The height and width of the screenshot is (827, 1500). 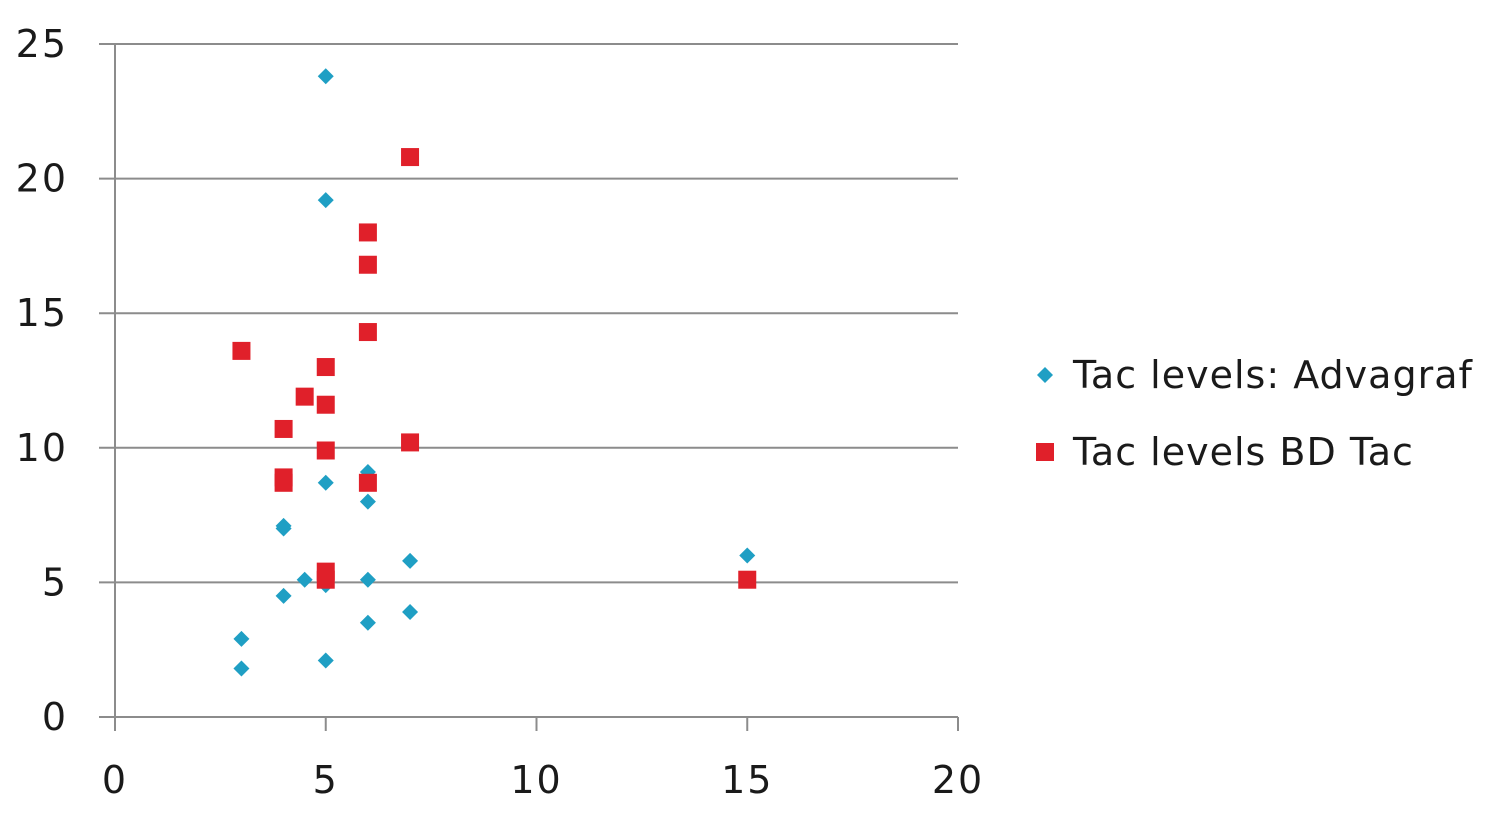 I want to click on legend-item-1: Tac levels: Advagraf, so click(x=1255, y=375).